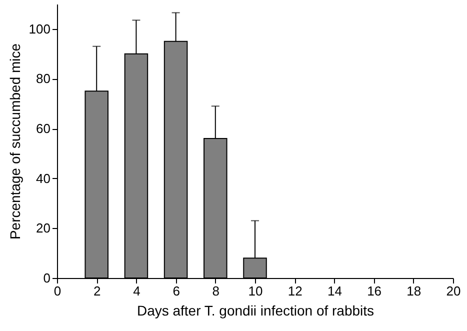 The image size is (467, 331). Describe the element at coordinates (334, 291) in the screenshot. I see `x-tick-label: 14` at that location.